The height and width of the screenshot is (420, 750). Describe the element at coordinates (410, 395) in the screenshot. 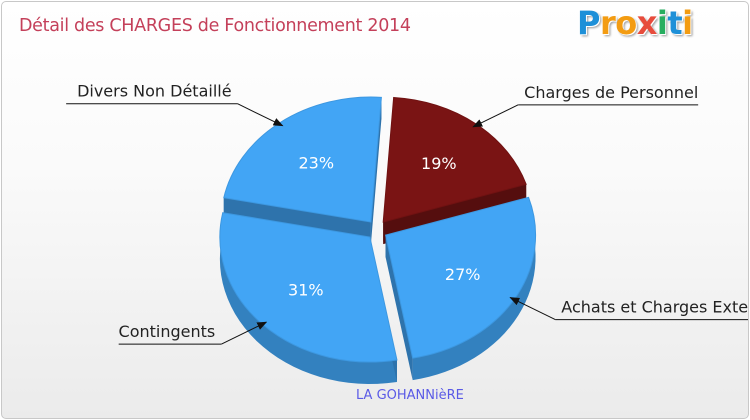

I see `city-name: LA GOHANNièRE` at that location.